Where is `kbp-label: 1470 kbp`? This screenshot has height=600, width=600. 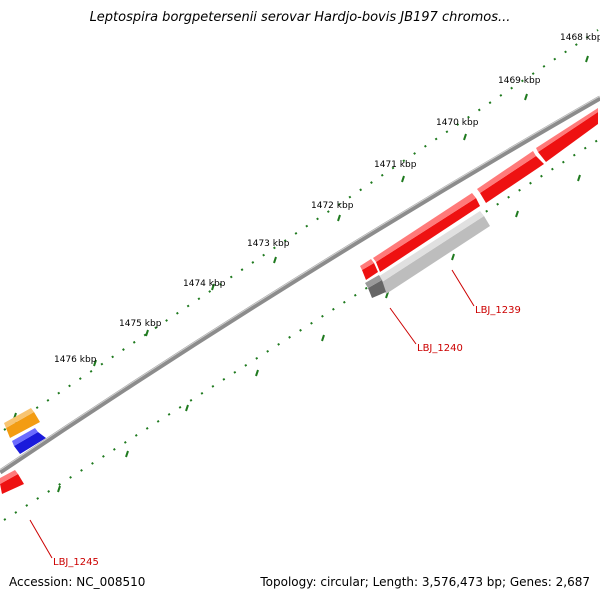 kbp-label: 1470 kbp is located at coordinates (457, 123).